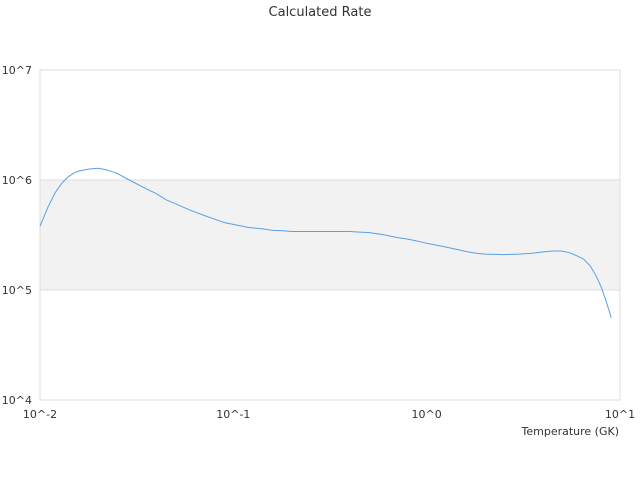  I want to click on x-tick-label: 10^-2, so click(40, 414).